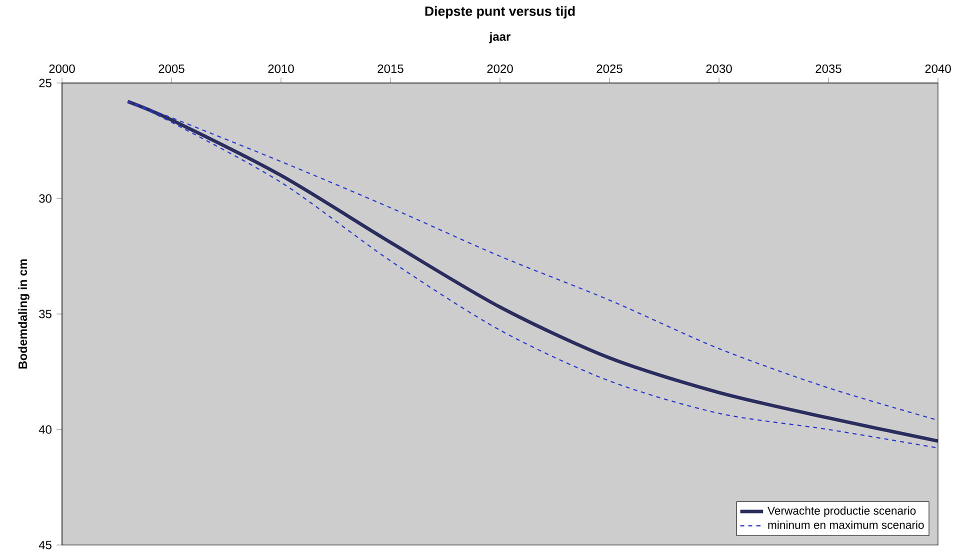  Describe the element at coordinates (45, 198) in the screenshot. I see `y-tick-label: 30` at that location.